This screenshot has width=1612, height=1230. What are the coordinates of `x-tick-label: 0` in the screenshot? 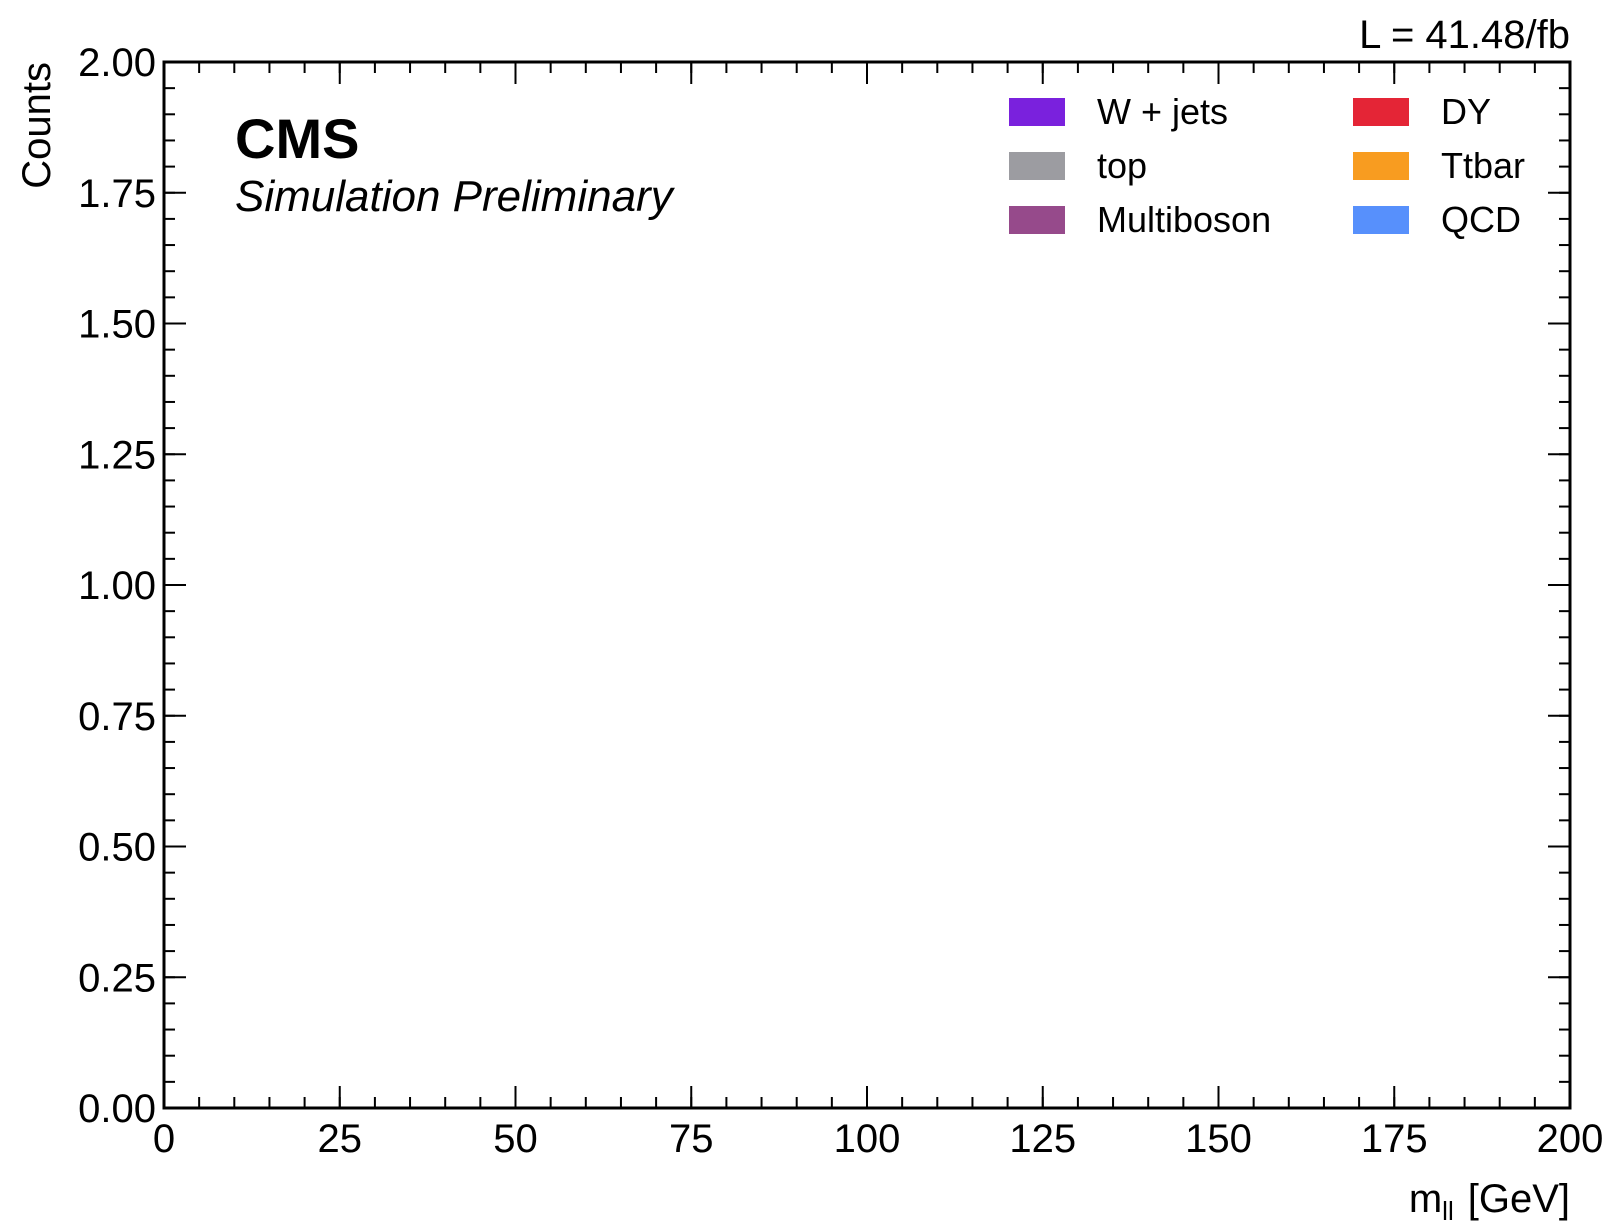 It's located at (164, 1139).